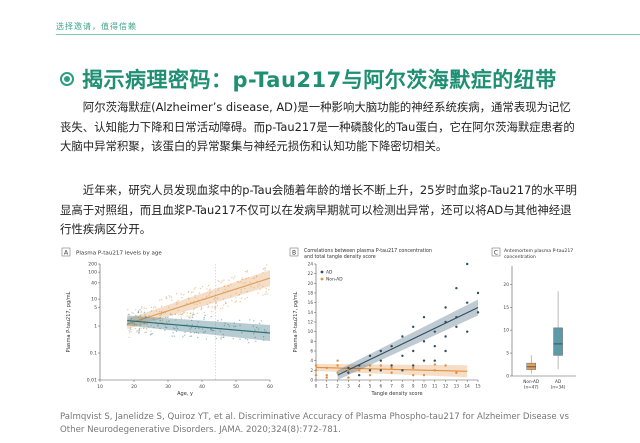 Image resolution: width=640 pixels, height=443 pixels. Describe the element at coordinates (478, 386) in the screenshot. I see `panel-b-x-tick-label: 15` at that location.